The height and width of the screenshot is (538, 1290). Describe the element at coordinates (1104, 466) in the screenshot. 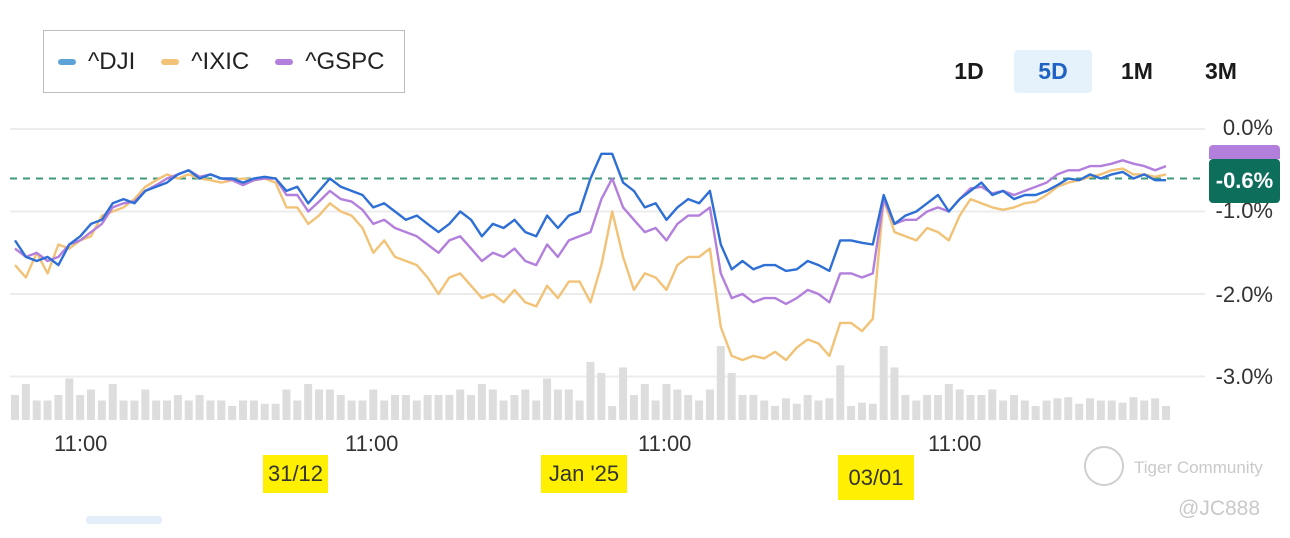

I see `tiger-logo-icon` at that location.